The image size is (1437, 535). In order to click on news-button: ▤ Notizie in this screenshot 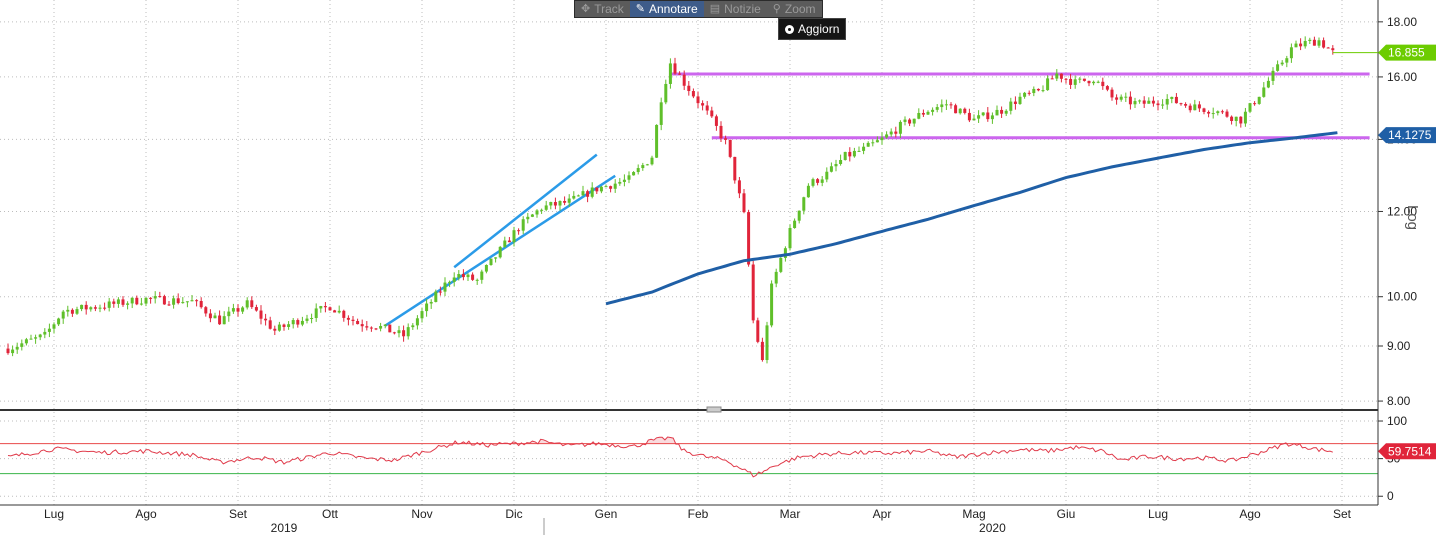, I will do `click(735, 9)`.